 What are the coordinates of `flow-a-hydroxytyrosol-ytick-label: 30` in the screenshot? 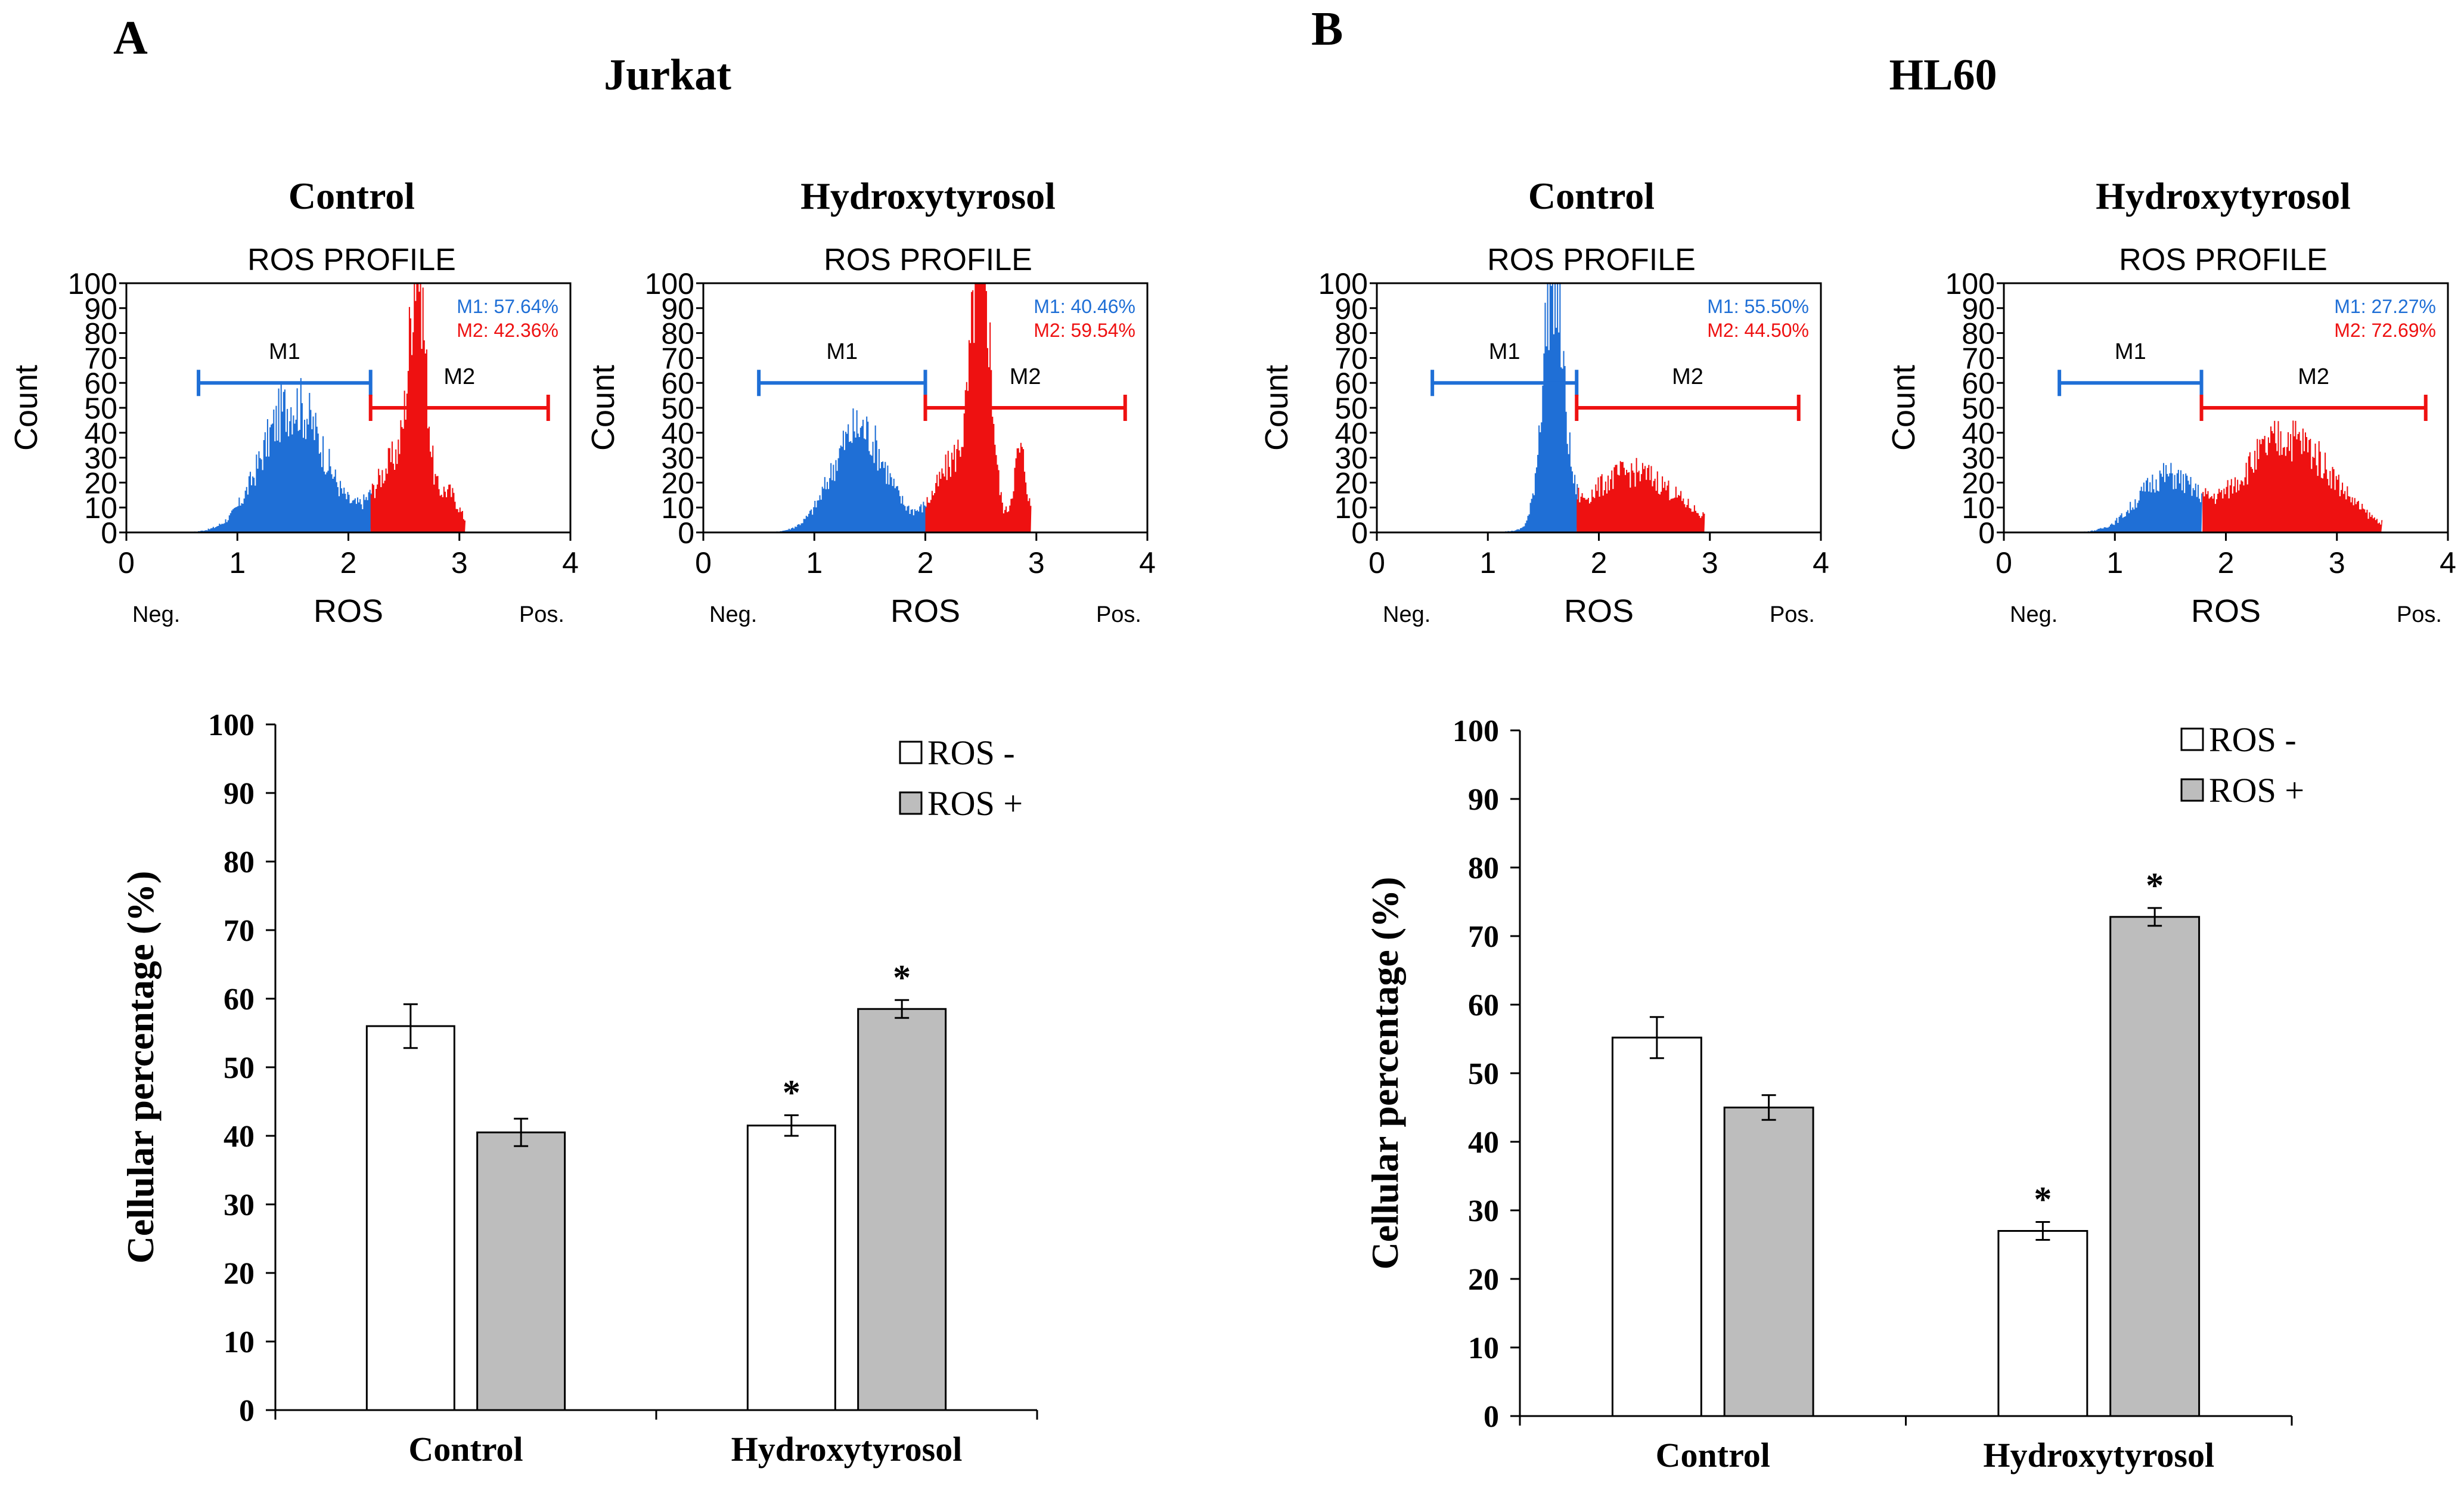 It's located at (677, 458).